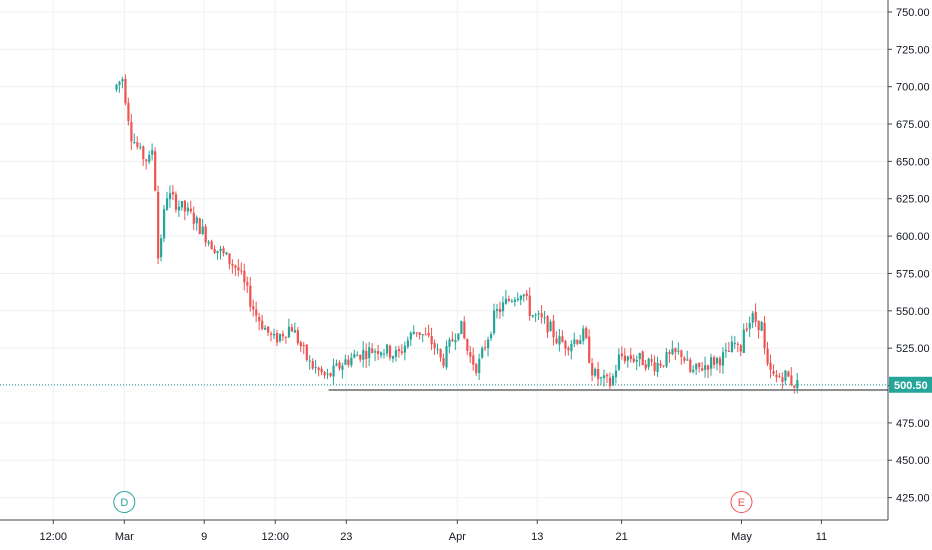  What do you see at coordinates (537, 537) in the screenshot?
I see `x-tick-label: 13` at bounding box center [537, 537].